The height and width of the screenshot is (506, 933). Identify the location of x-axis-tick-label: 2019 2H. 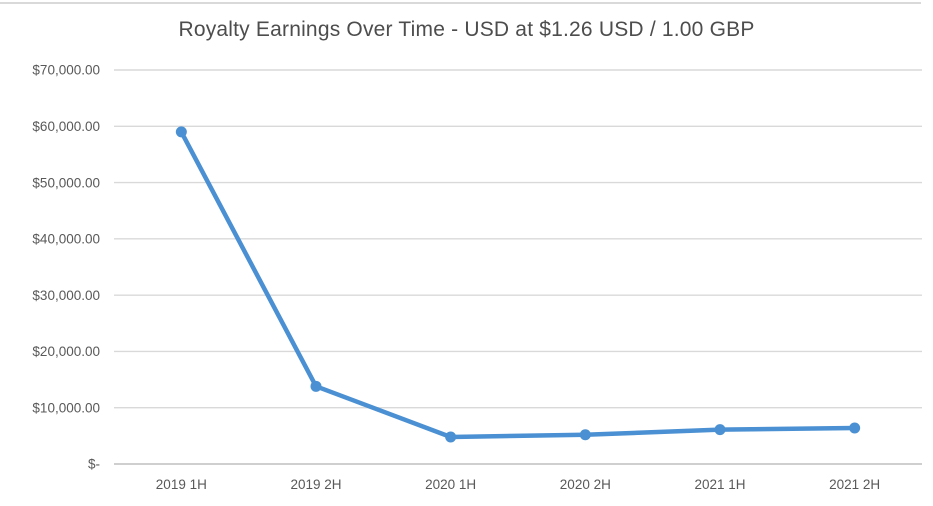
(315, 484).